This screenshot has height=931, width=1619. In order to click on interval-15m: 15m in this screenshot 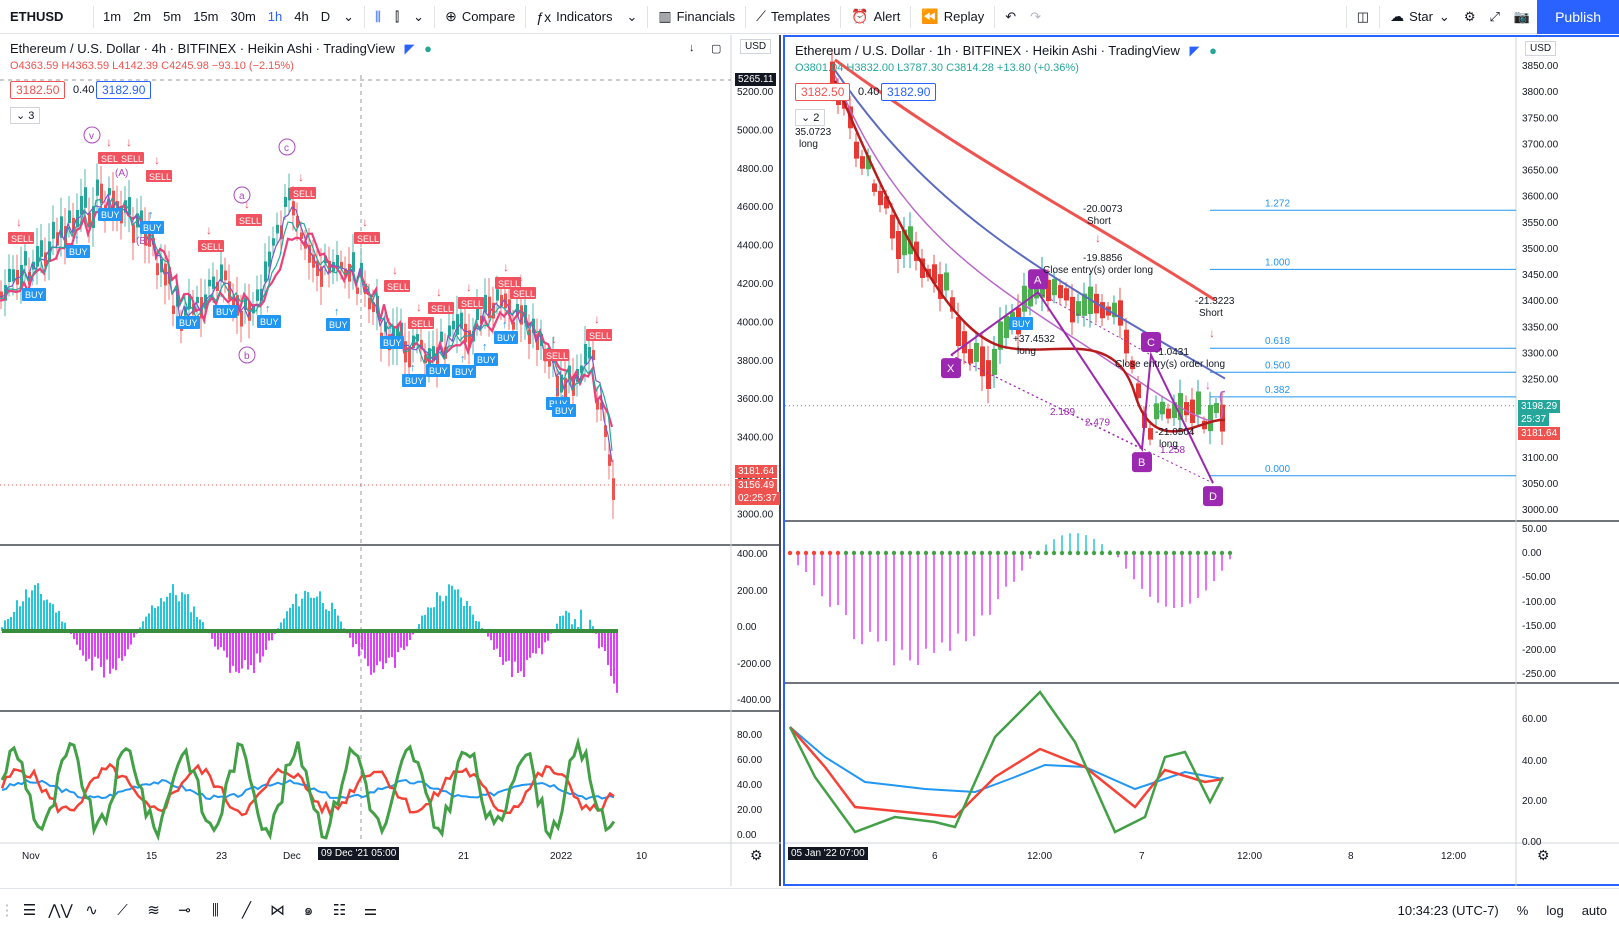, I will do `click(206, 16)`.